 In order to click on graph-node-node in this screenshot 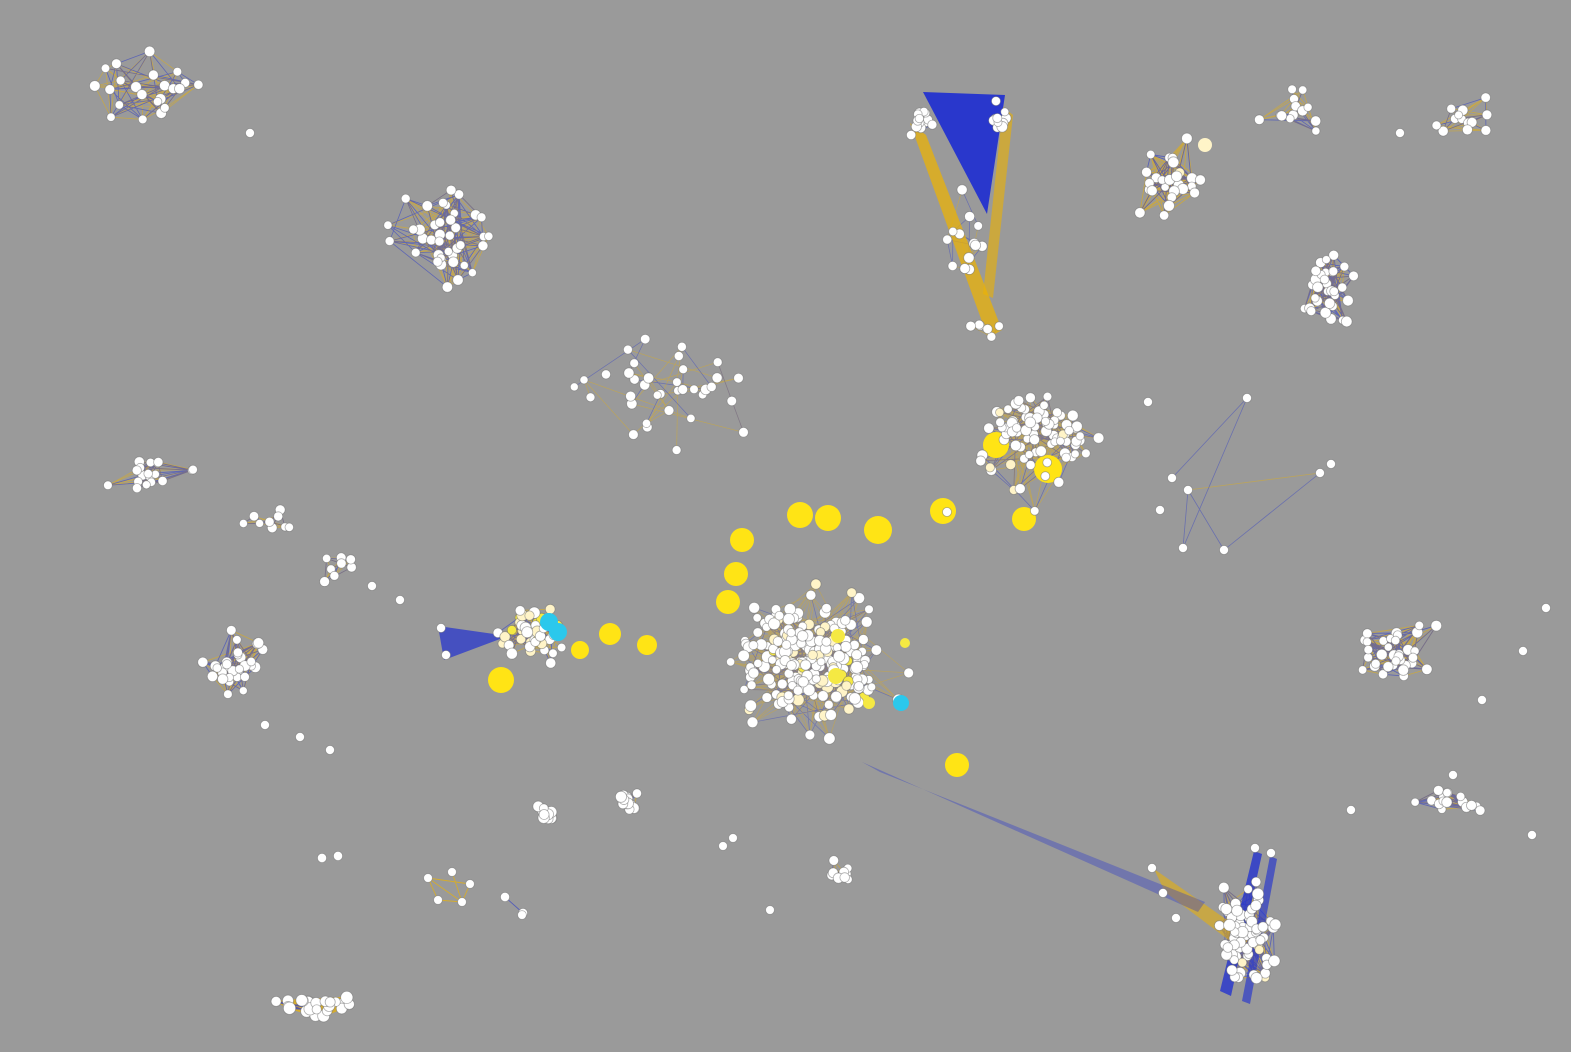, I will do `click(947, 512)`.